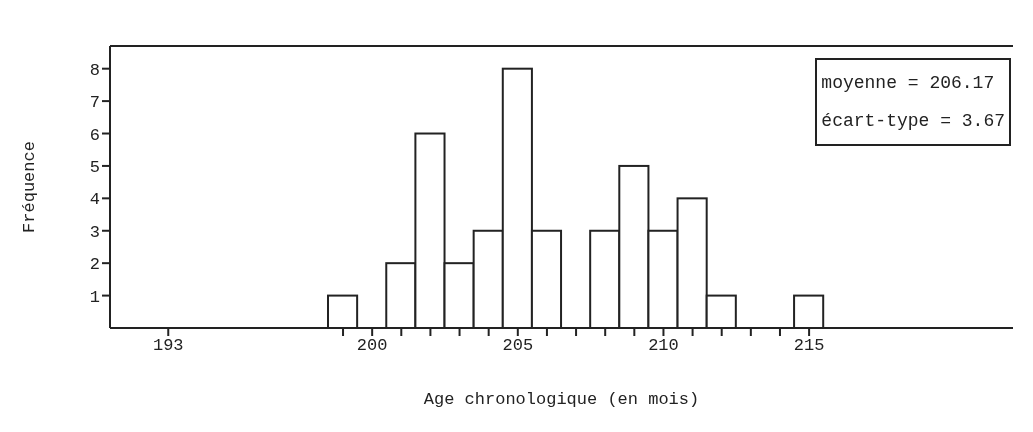 This screenshot has height=432, width=1033. I want to click on y-tick-label: 2, so click(94, 265).